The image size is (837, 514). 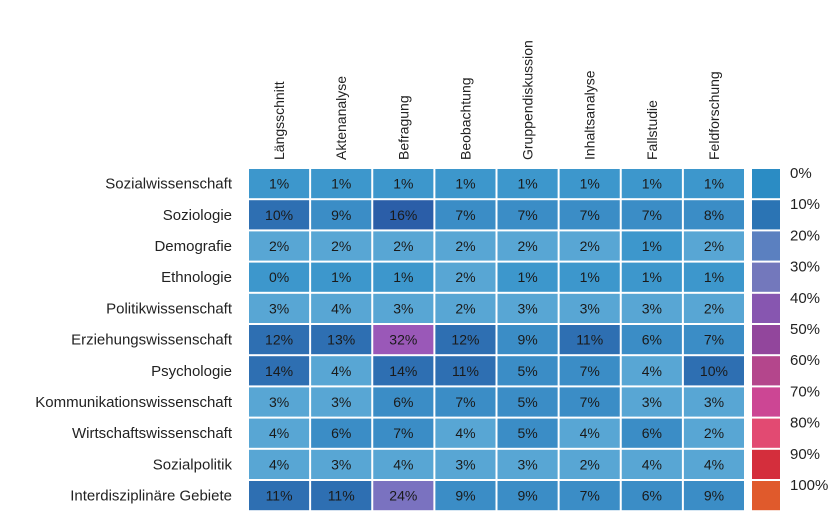 I want to click on cell-value-label: 14%, so click(x=403, y=371).